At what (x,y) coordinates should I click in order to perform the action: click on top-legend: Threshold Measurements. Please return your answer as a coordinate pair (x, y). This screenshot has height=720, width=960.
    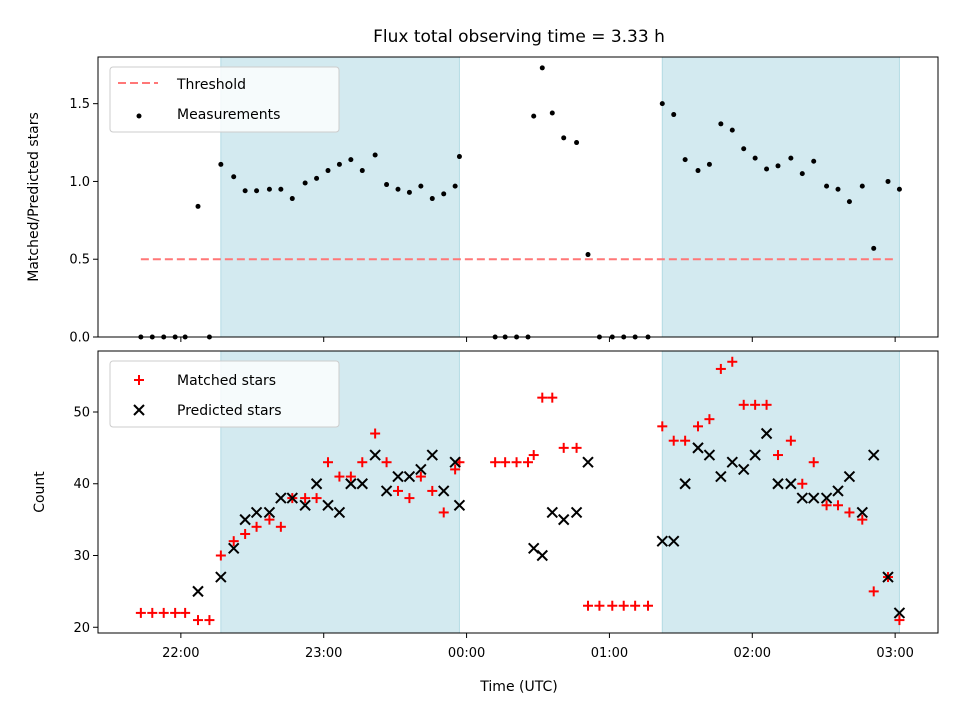
    Looking at the image, I should click on (224, 99).